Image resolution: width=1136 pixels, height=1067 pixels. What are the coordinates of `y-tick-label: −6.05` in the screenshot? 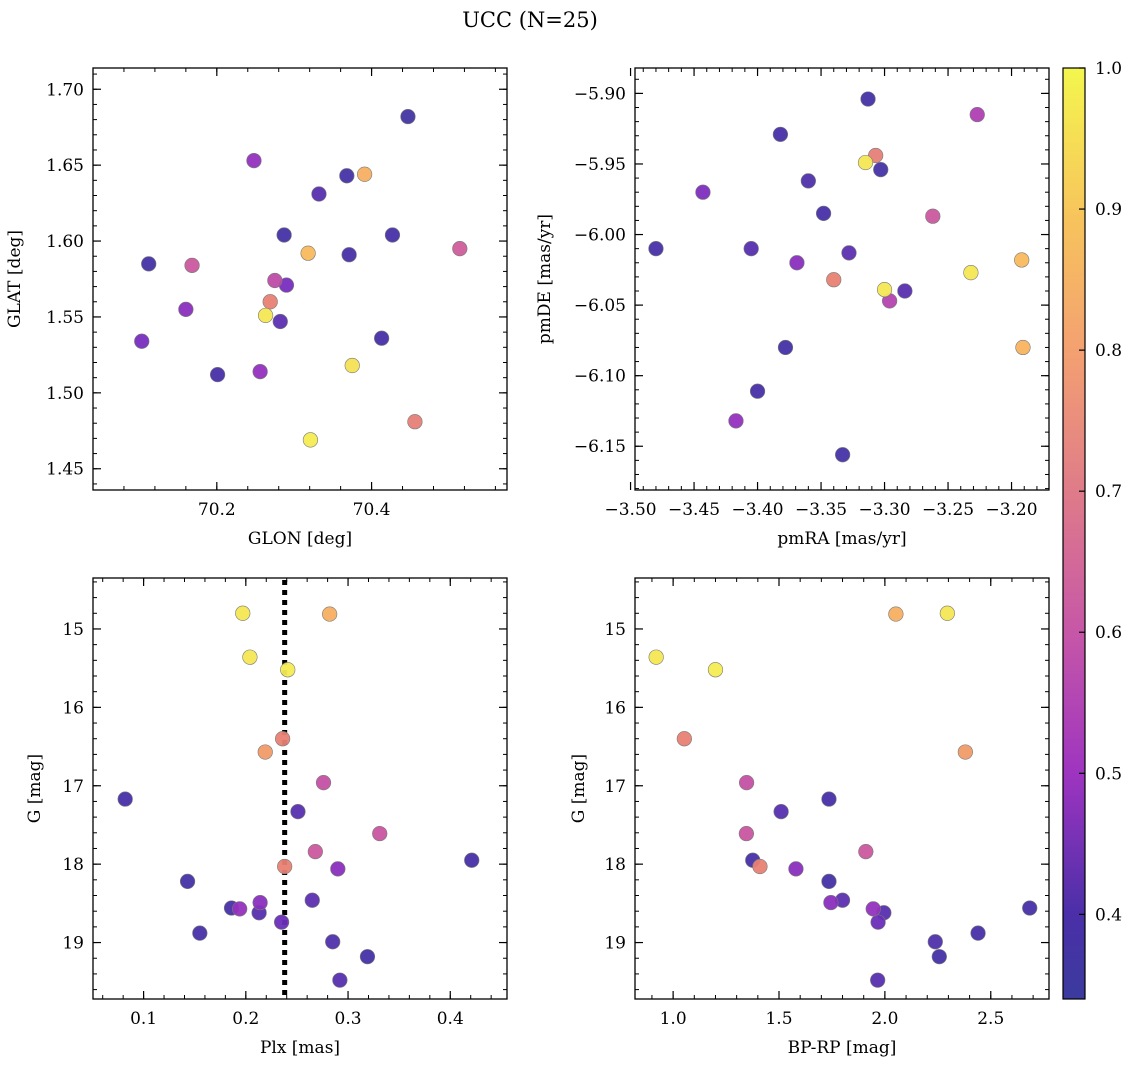 It's located at (600, 306).